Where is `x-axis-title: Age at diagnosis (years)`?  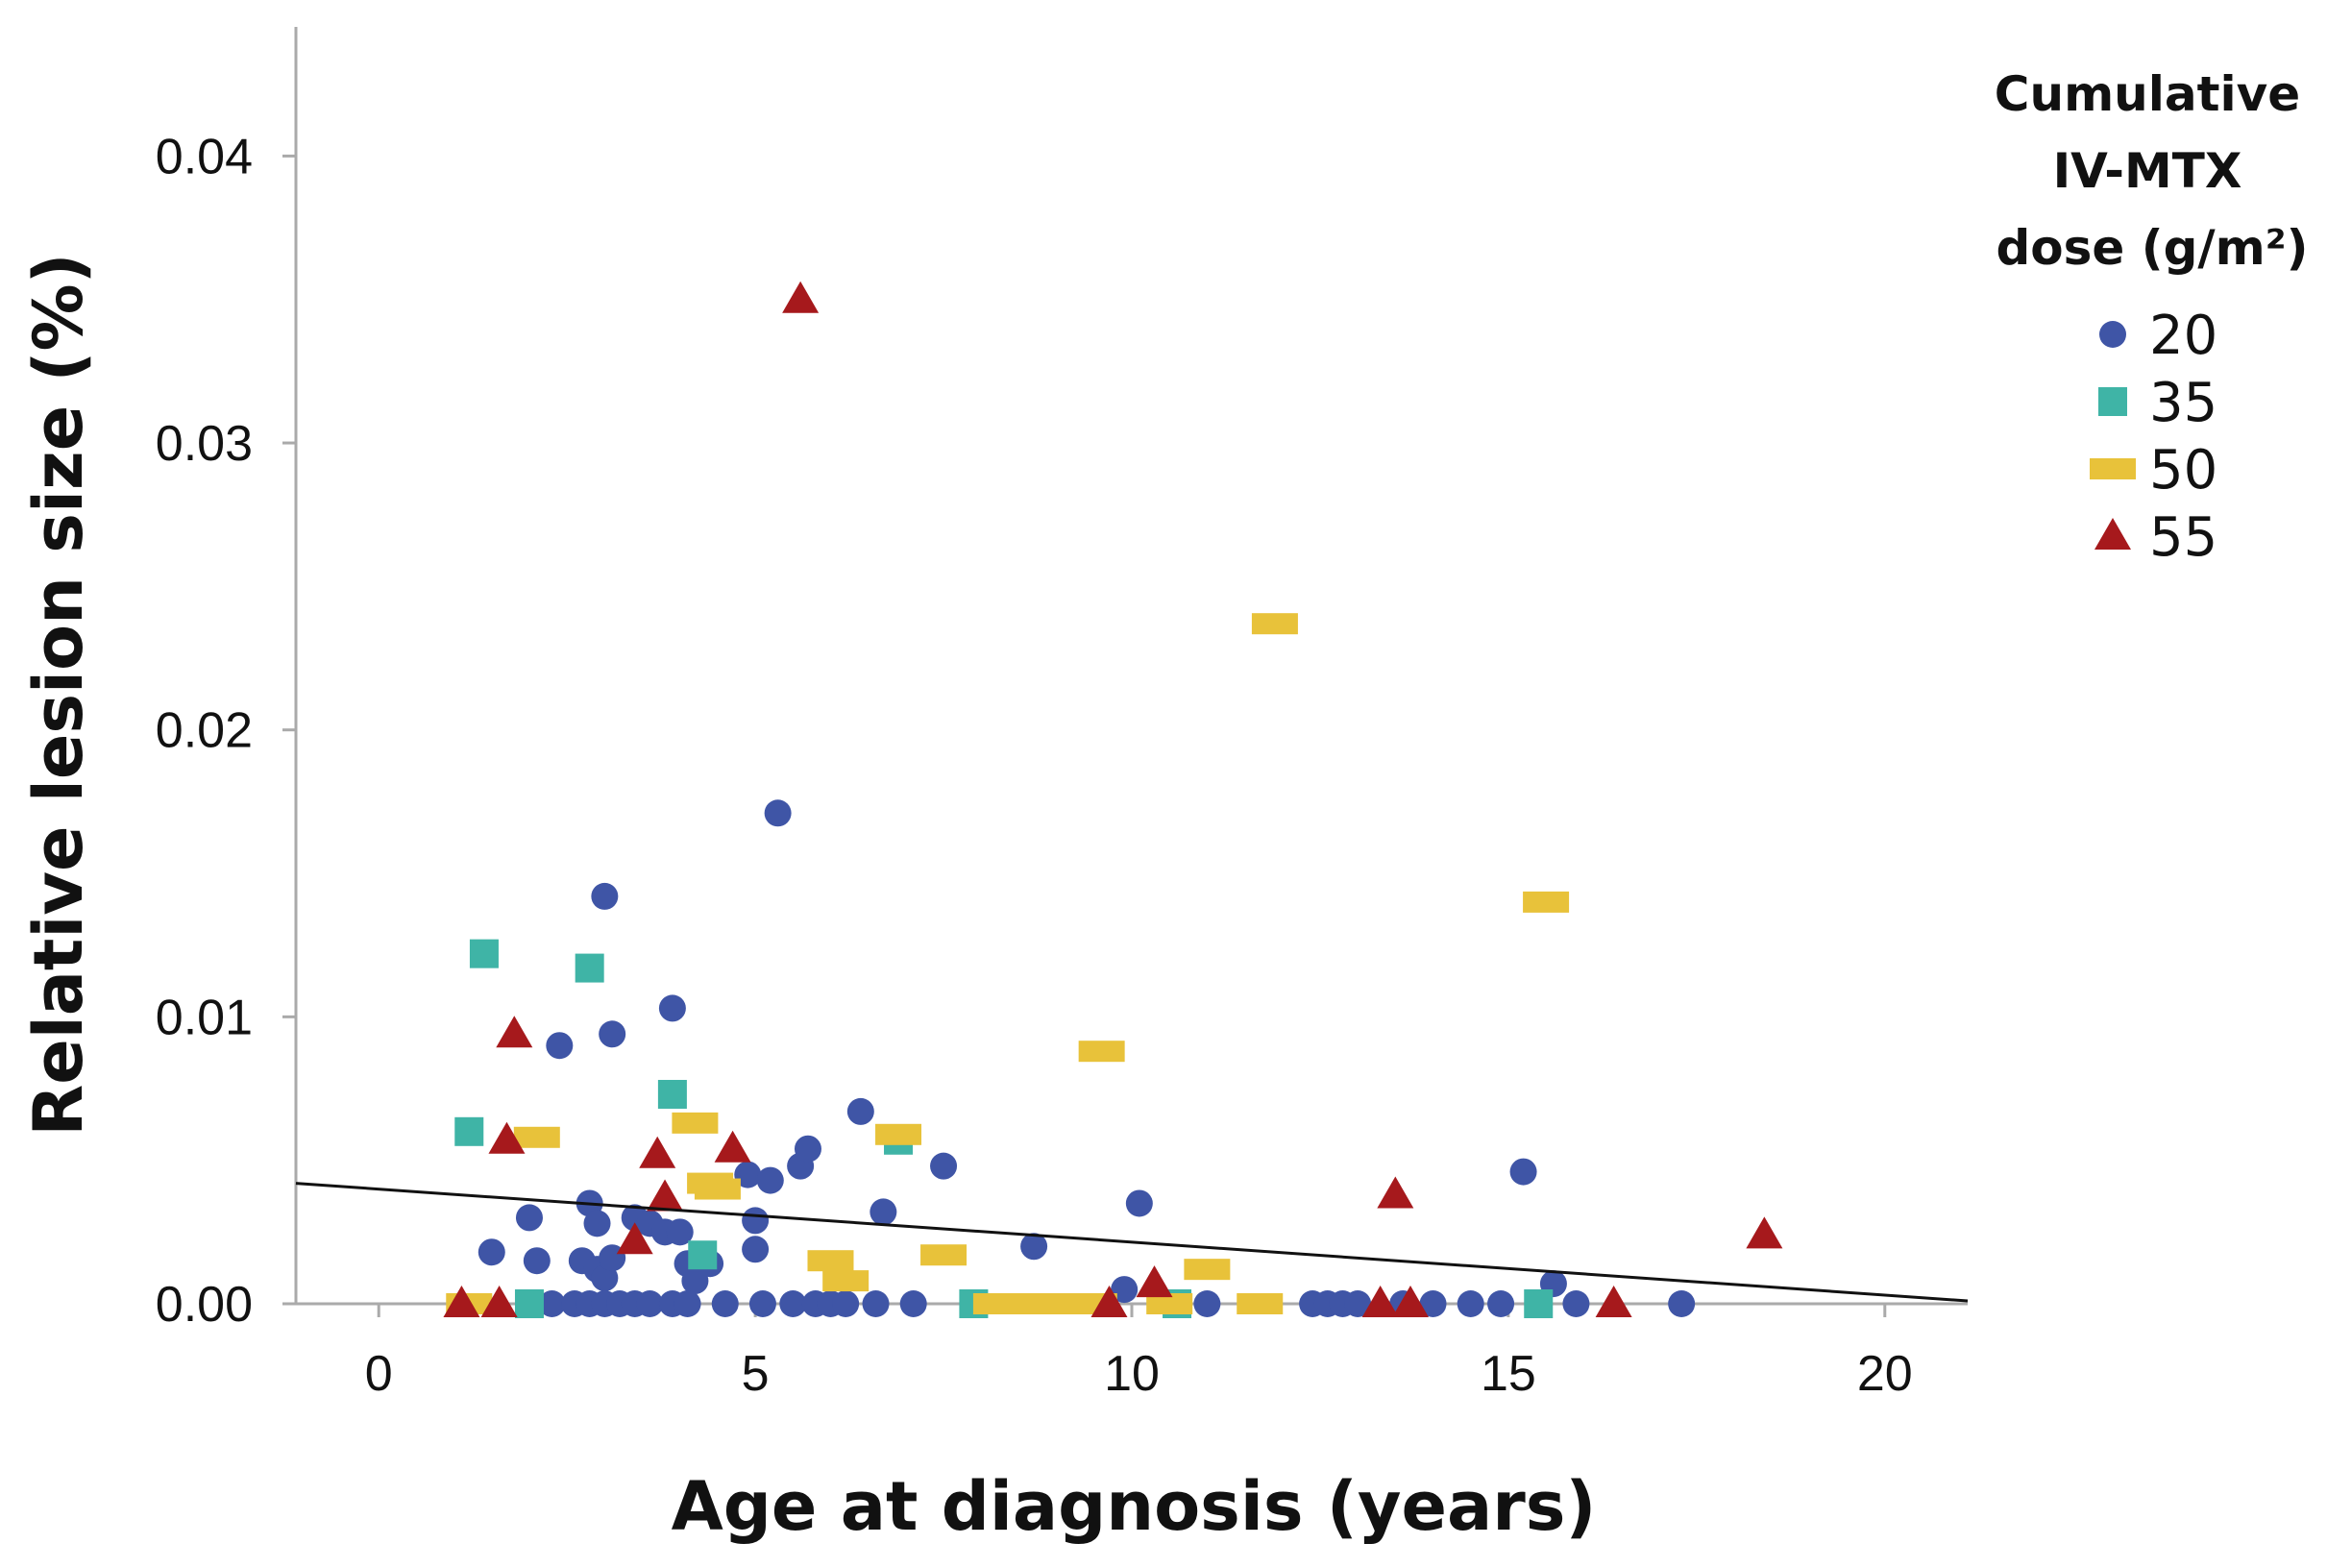
x-axis-title: Age at diagnosis (years) is located at coordinates (1134, 1507).